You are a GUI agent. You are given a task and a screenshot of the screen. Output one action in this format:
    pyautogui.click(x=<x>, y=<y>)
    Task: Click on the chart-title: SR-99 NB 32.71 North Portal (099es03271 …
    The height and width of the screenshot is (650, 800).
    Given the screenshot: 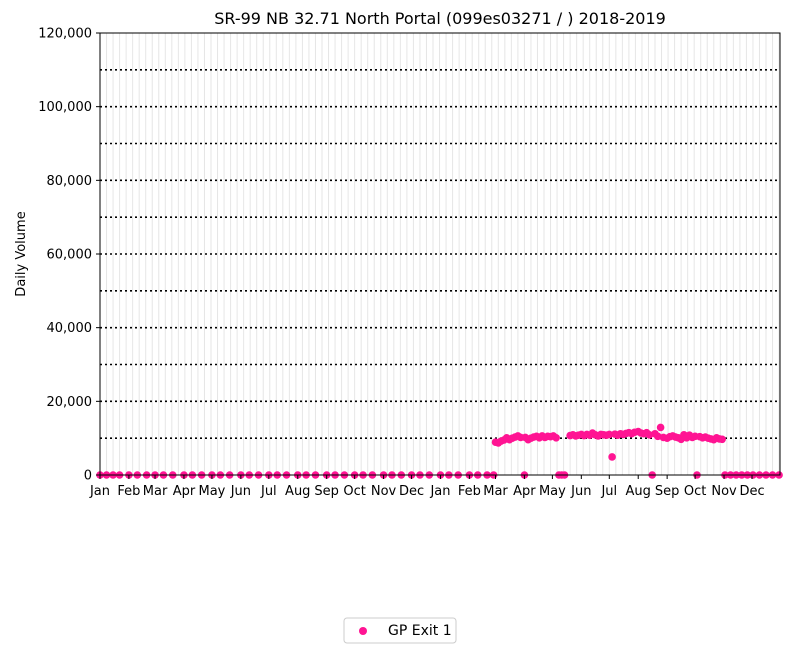 What is the action you would take?
    pyautogui.click(x=440, y=18)
    